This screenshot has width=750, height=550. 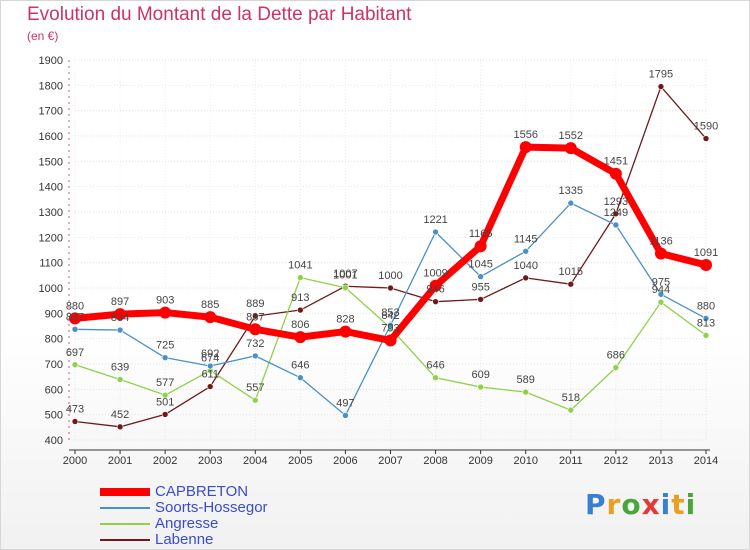 What do you see at coordinates (651, 504) in the screenshot?
I see `logo-letter: x` at bounding box center [651, 504].